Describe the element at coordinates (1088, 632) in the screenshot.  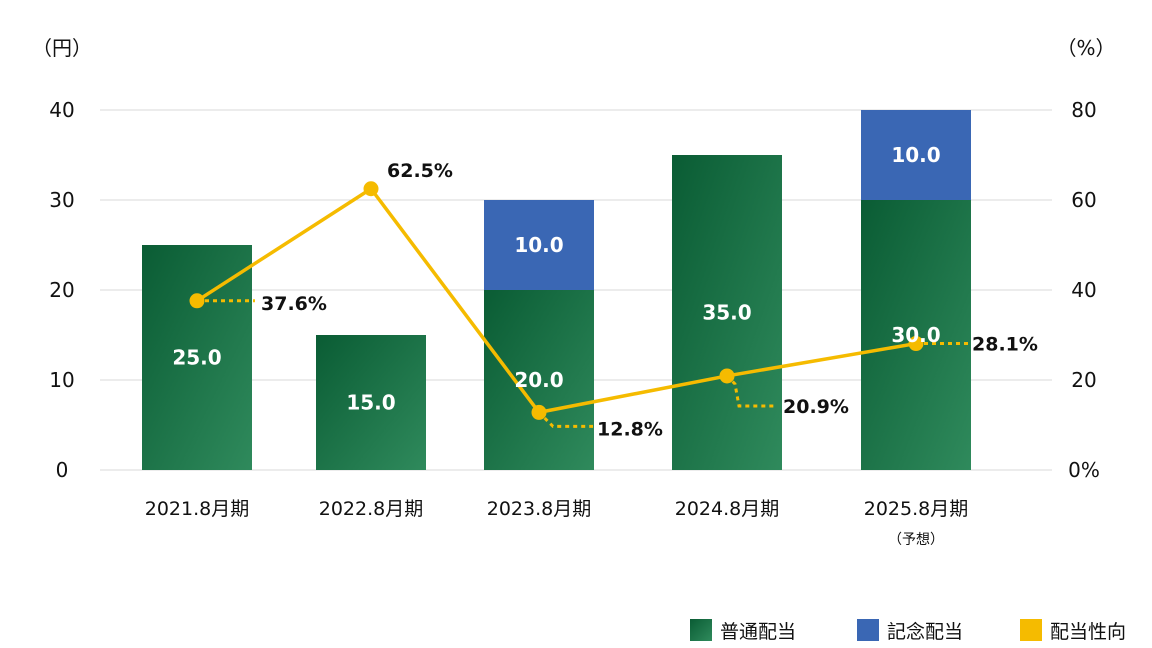
I see `legend-label: 配当性向` at that location.